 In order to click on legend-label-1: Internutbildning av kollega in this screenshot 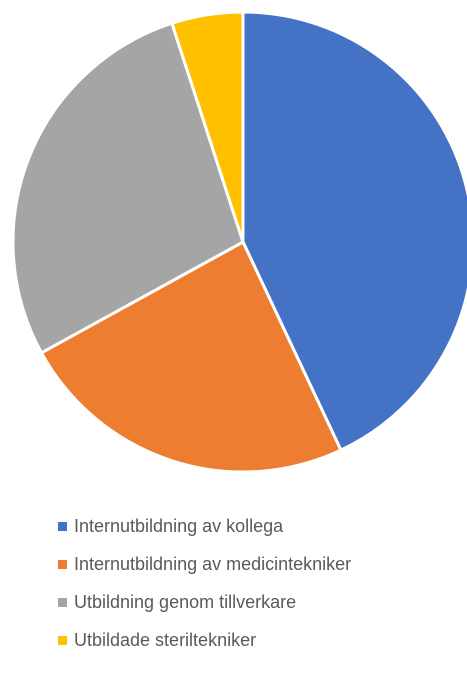, I will do `click(179, 526)`.